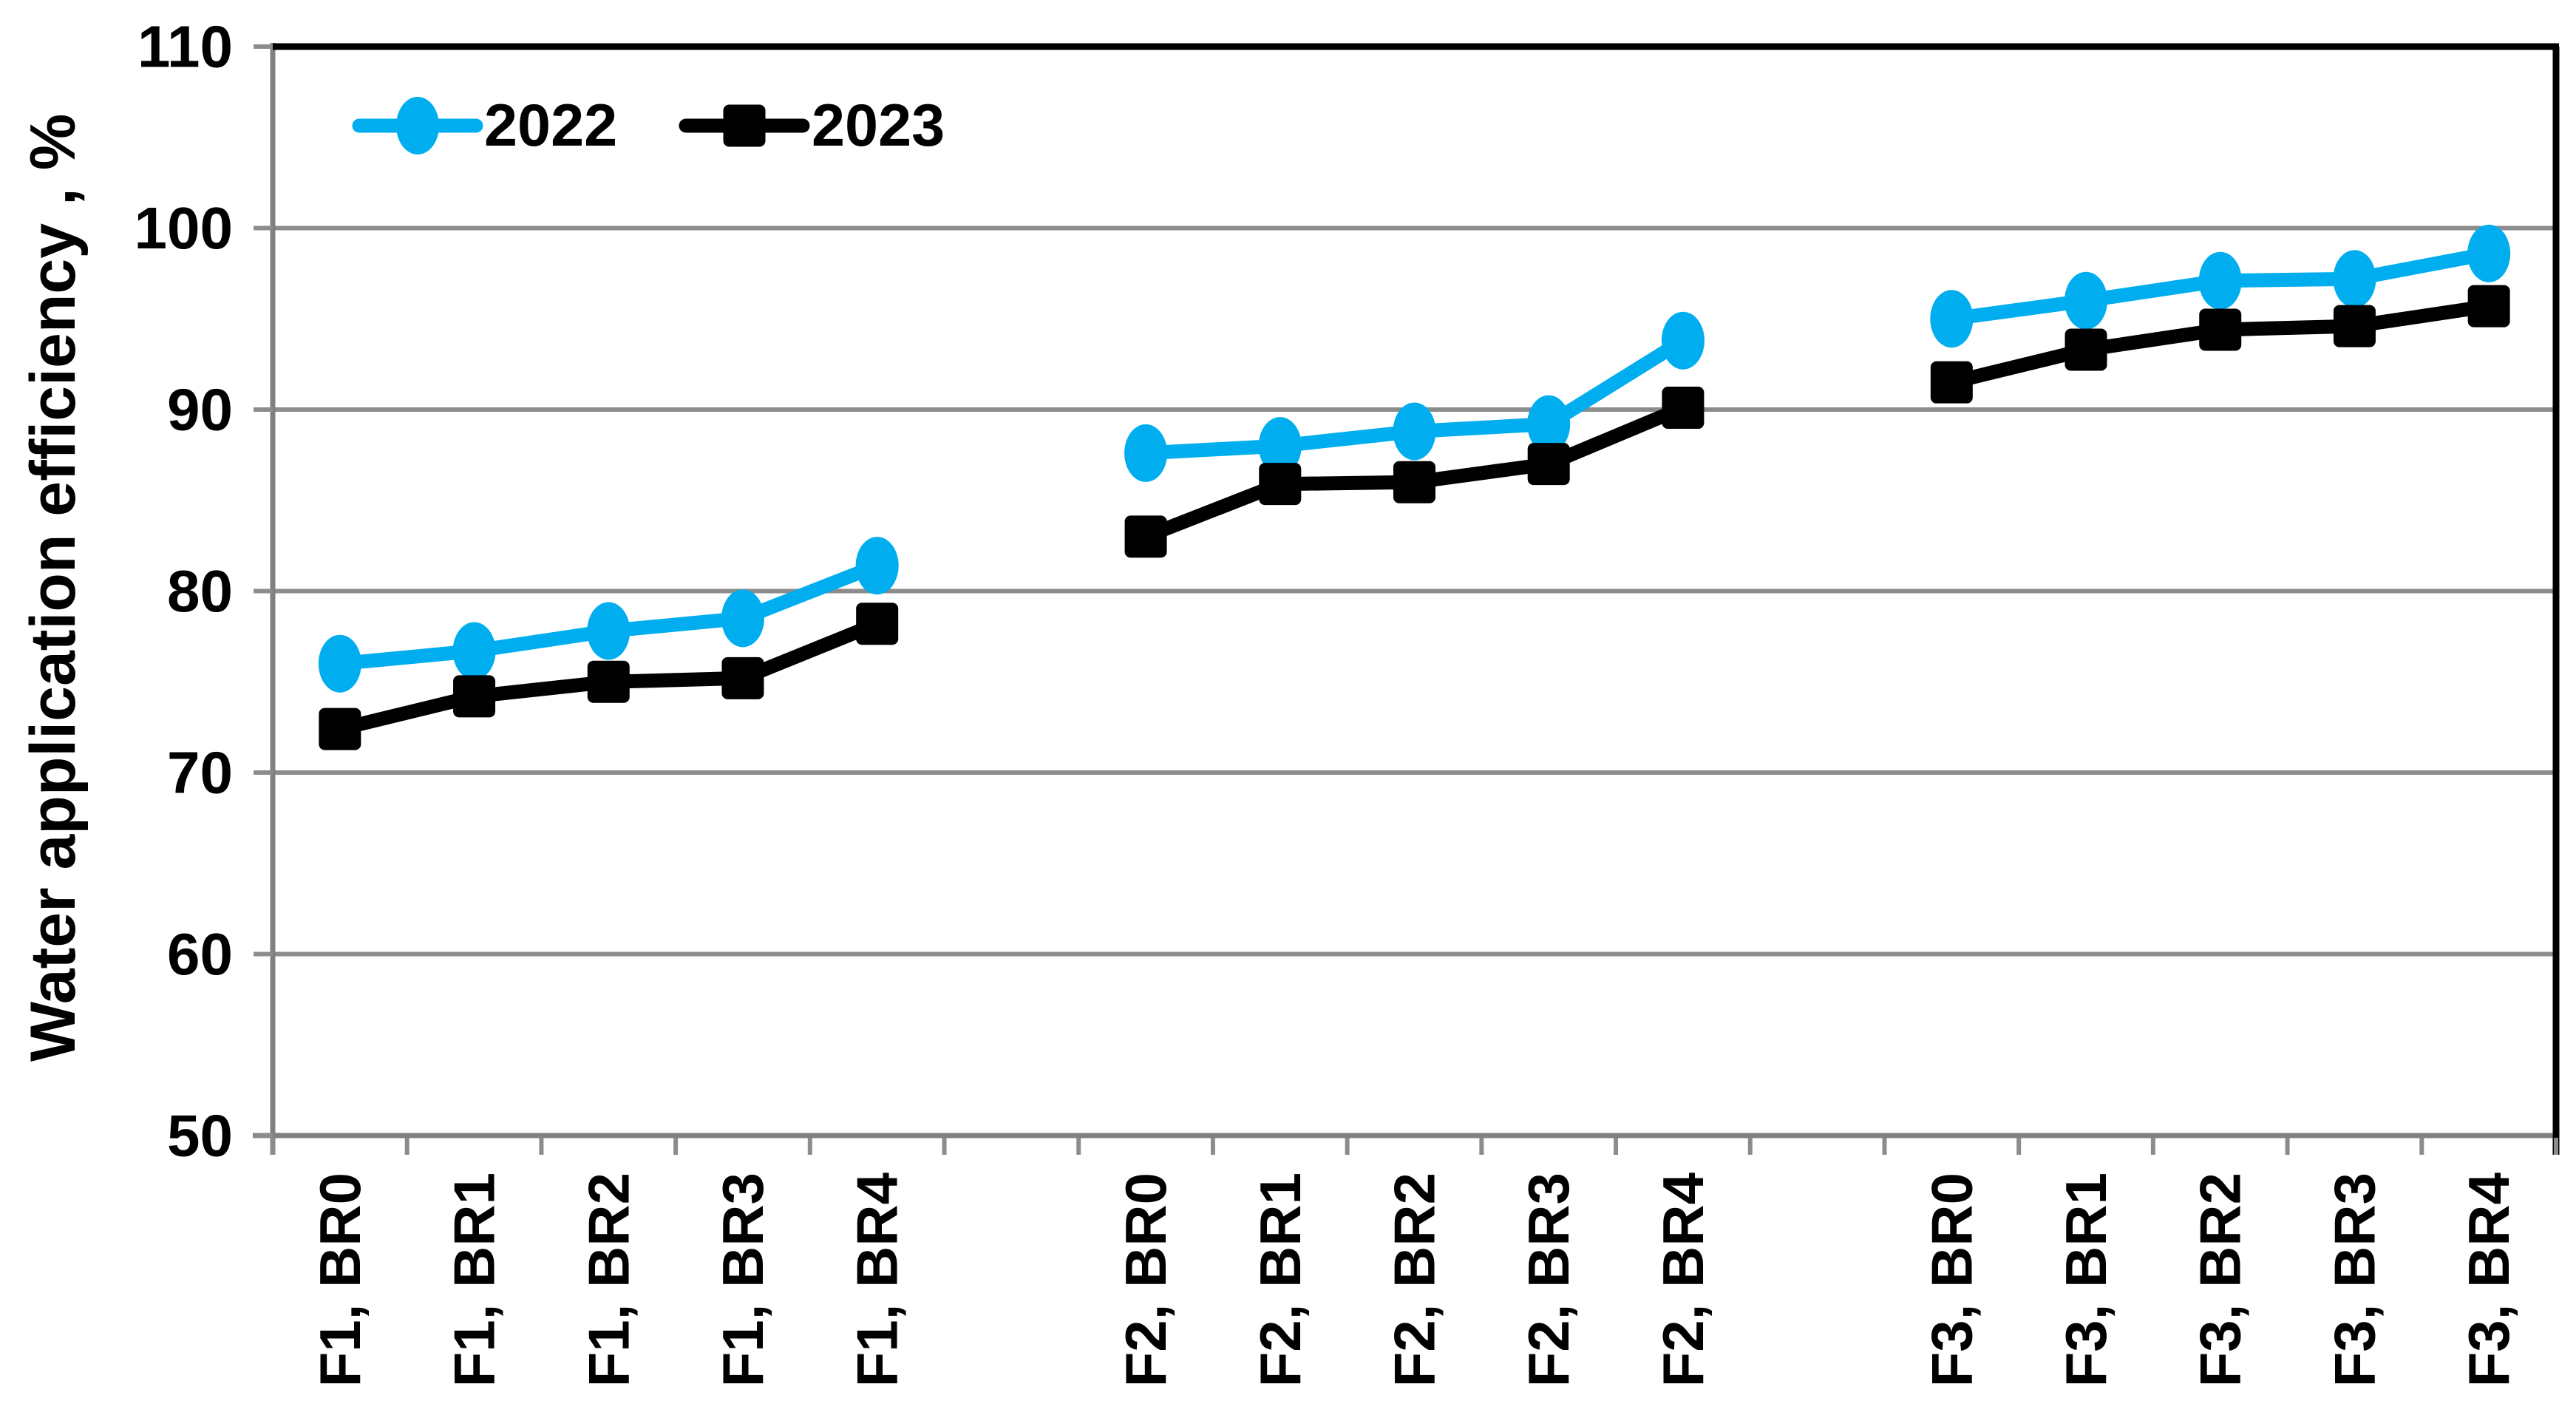  I want to click on x-tick-label-13: F3, BR1, so click(2085, 1280).